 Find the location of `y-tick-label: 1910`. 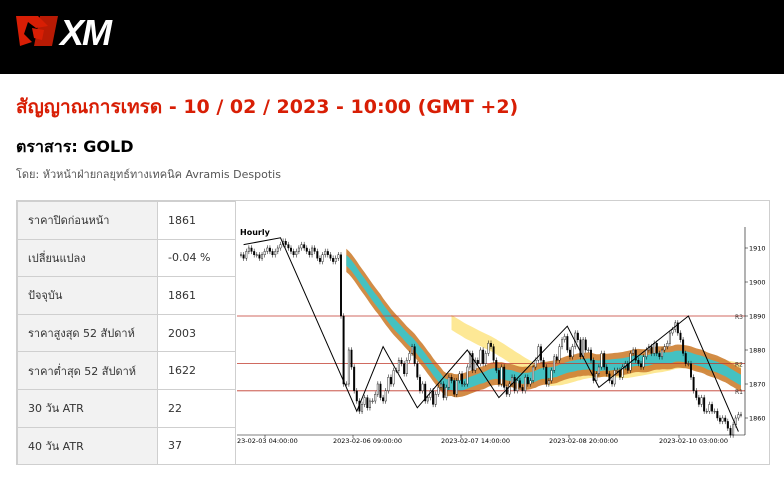

y-tick-label: 1910 is located at coordinates (757, 249).